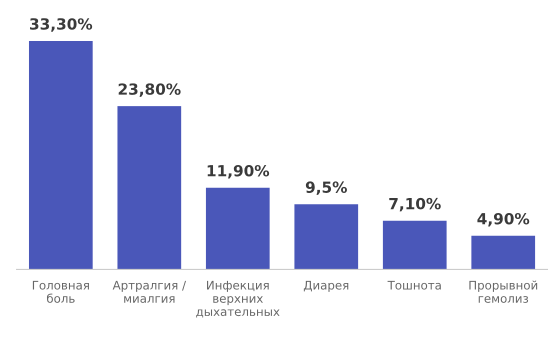 This screenshot has height=341, width=553. Describe the element at coordinates (503, 219) in the screenshot. I see `data-label: 4,90%` at that location.